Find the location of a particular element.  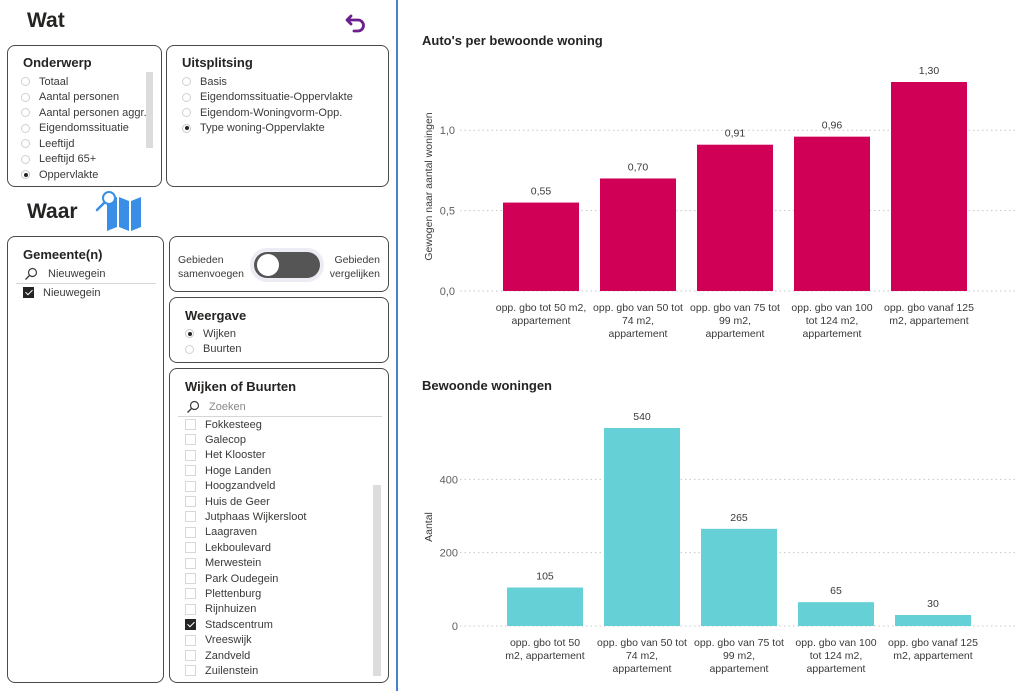

onderwerp-option-item: Leeftijd 65+ is located at coordinates (58, 159).